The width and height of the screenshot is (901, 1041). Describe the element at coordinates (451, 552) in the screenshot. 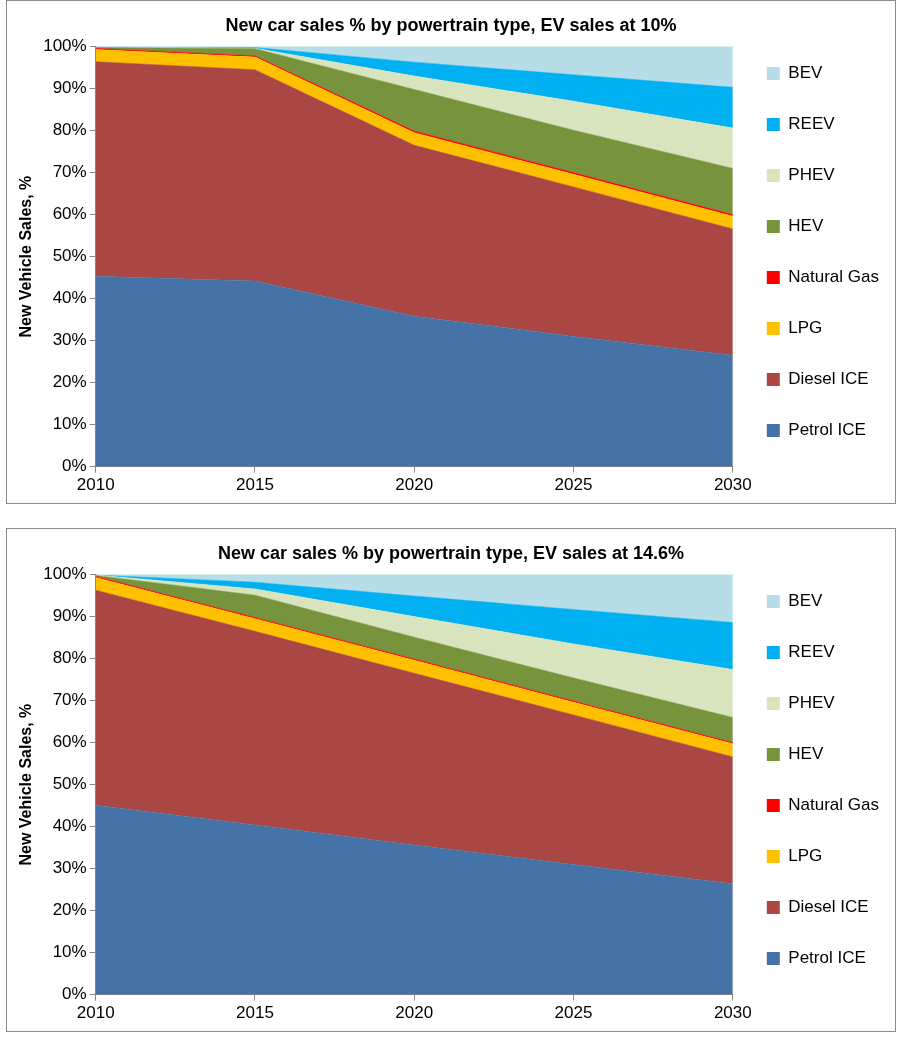

I see `chart-title: New car sales % by powertrain type, EV sales at 14.6%` at that location.